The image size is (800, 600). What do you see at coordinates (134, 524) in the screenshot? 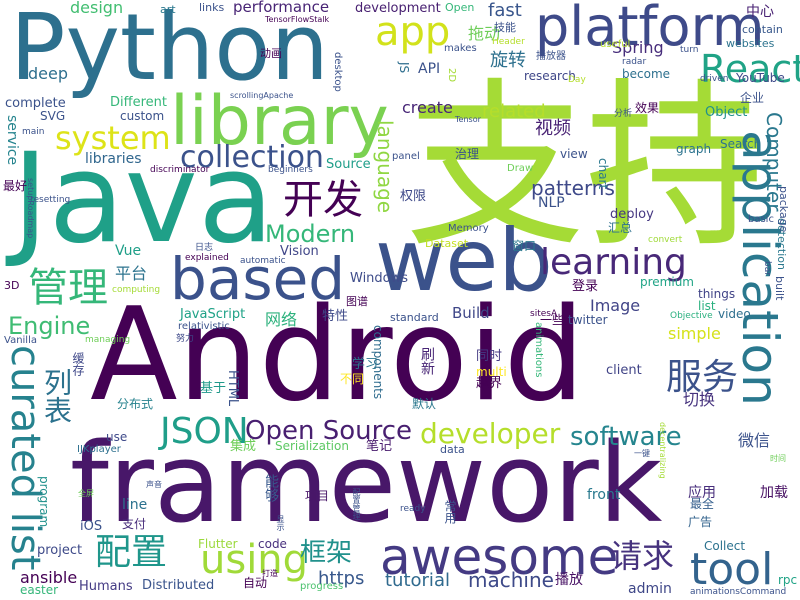
I see `word-zhifu: 支付` at bounding box center [134, 524].